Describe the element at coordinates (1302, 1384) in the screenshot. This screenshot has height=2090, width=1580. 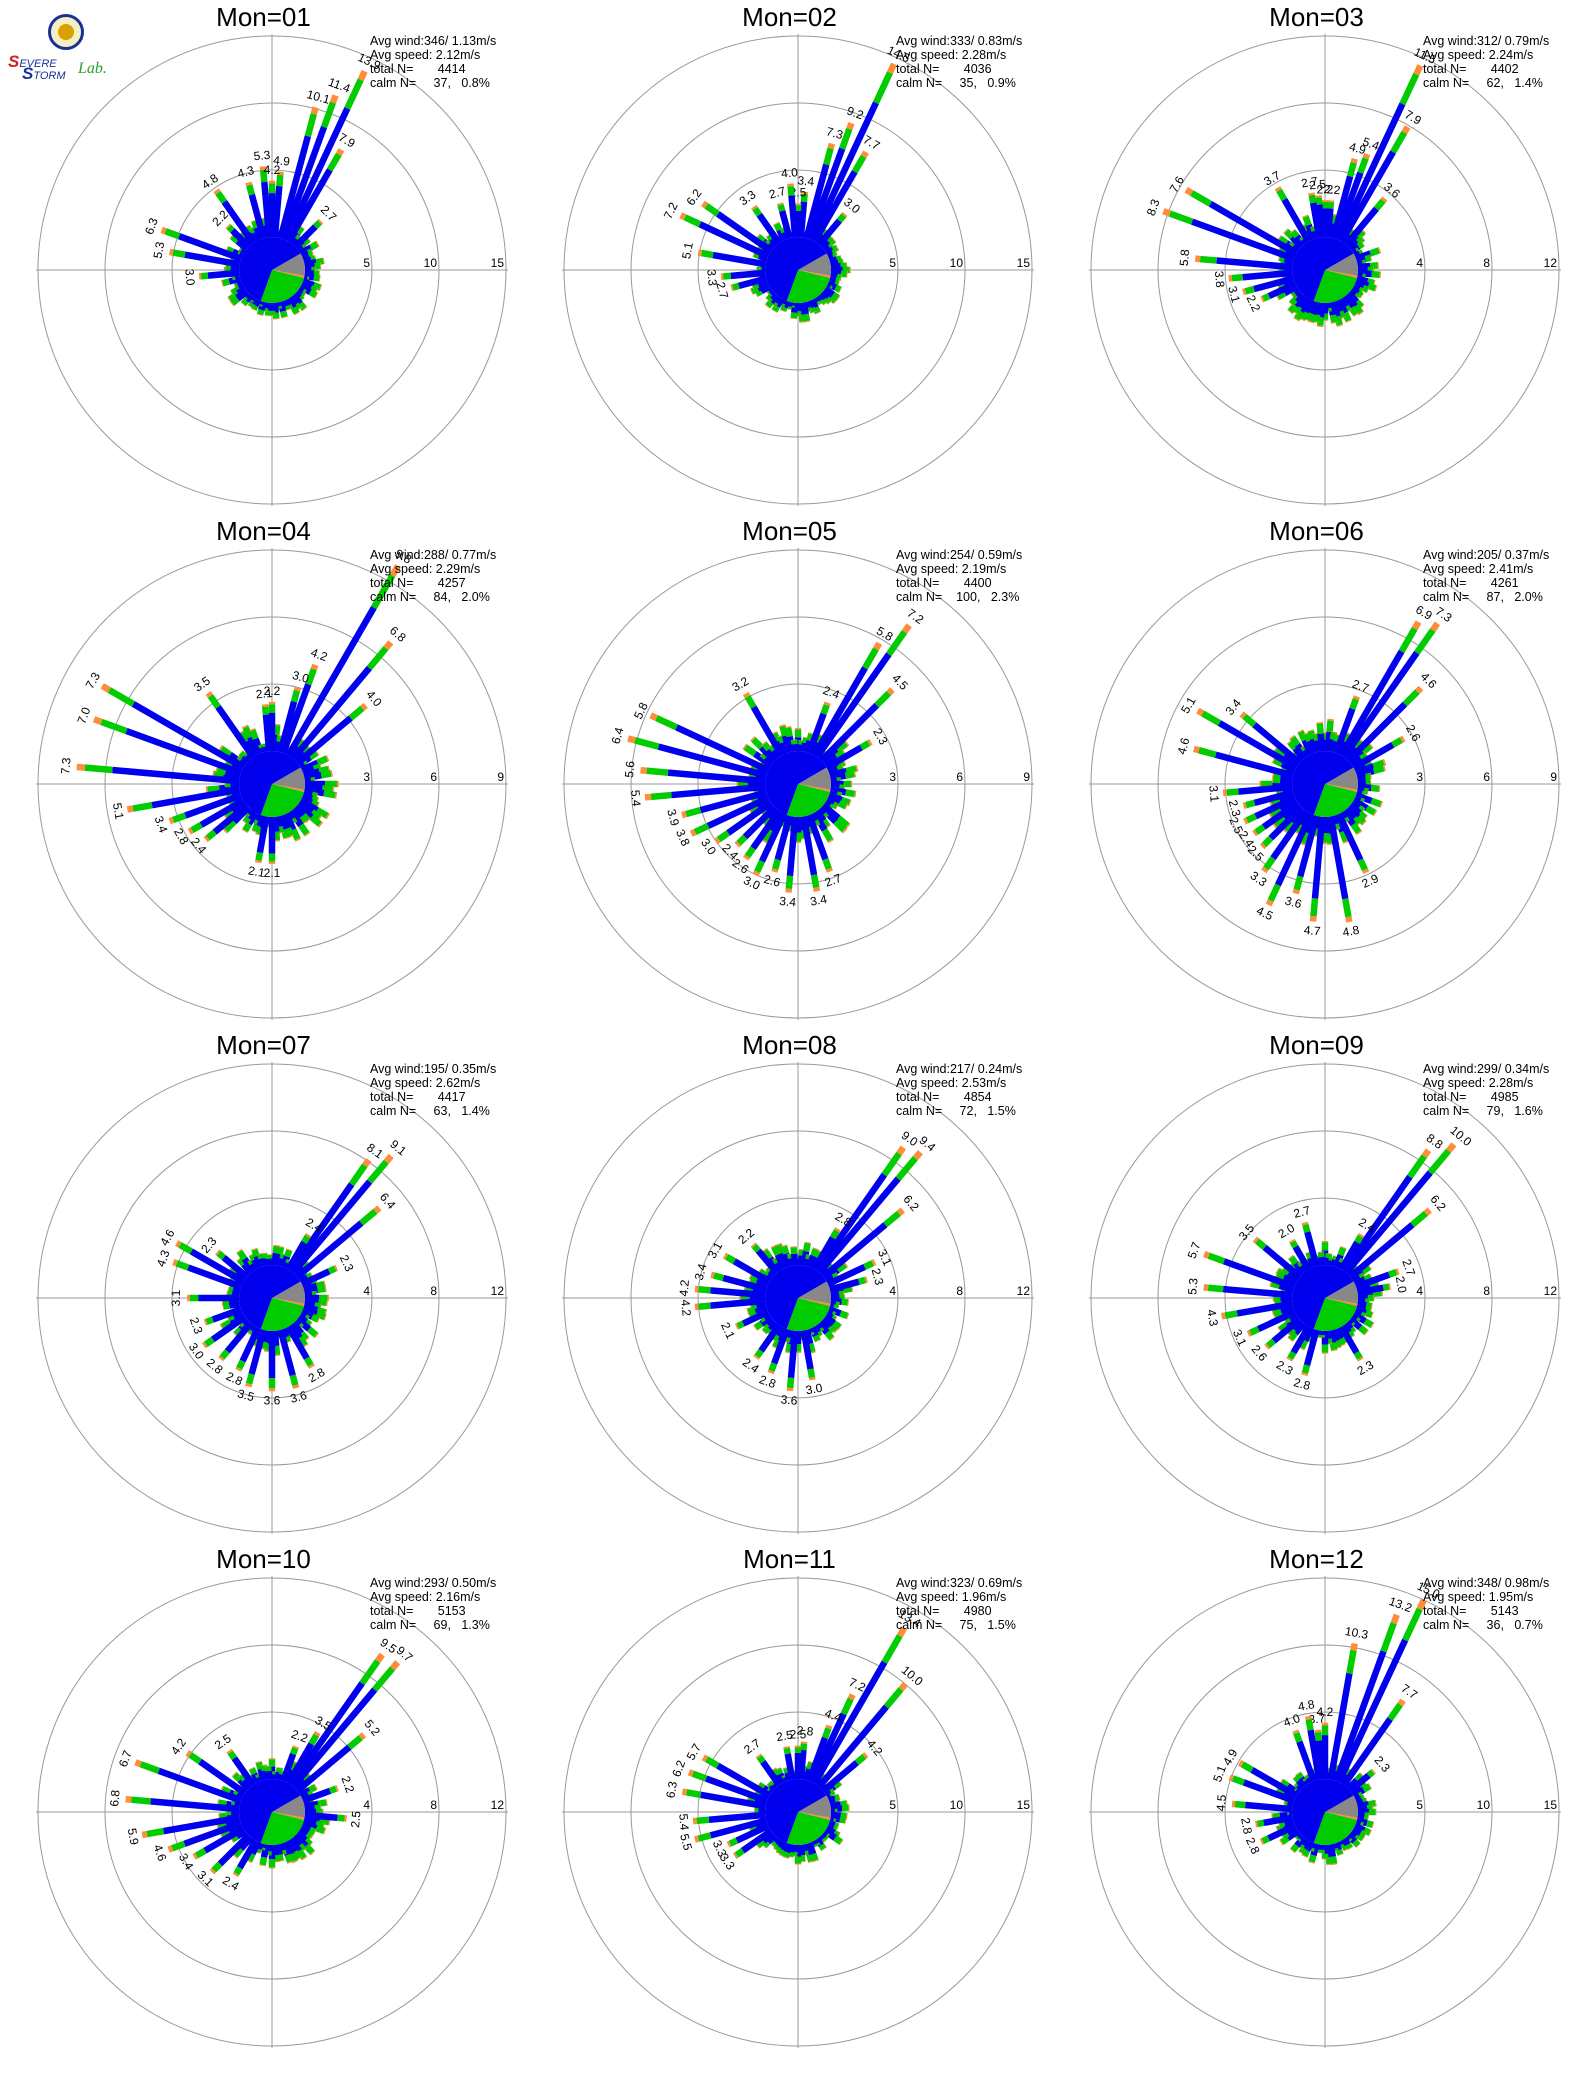
I see `petal-value-label: 2.8` at that location.